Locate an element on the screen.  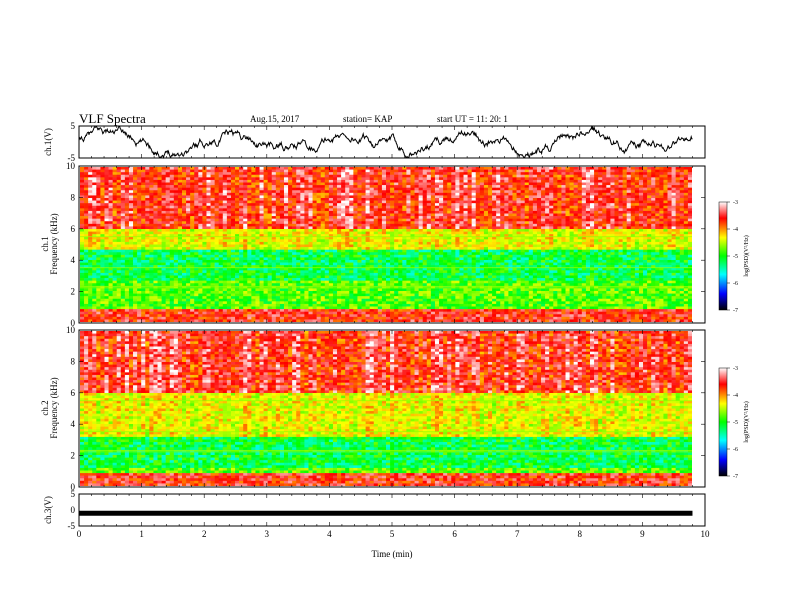
ch1-waveform is located at coordinates (385, 142).